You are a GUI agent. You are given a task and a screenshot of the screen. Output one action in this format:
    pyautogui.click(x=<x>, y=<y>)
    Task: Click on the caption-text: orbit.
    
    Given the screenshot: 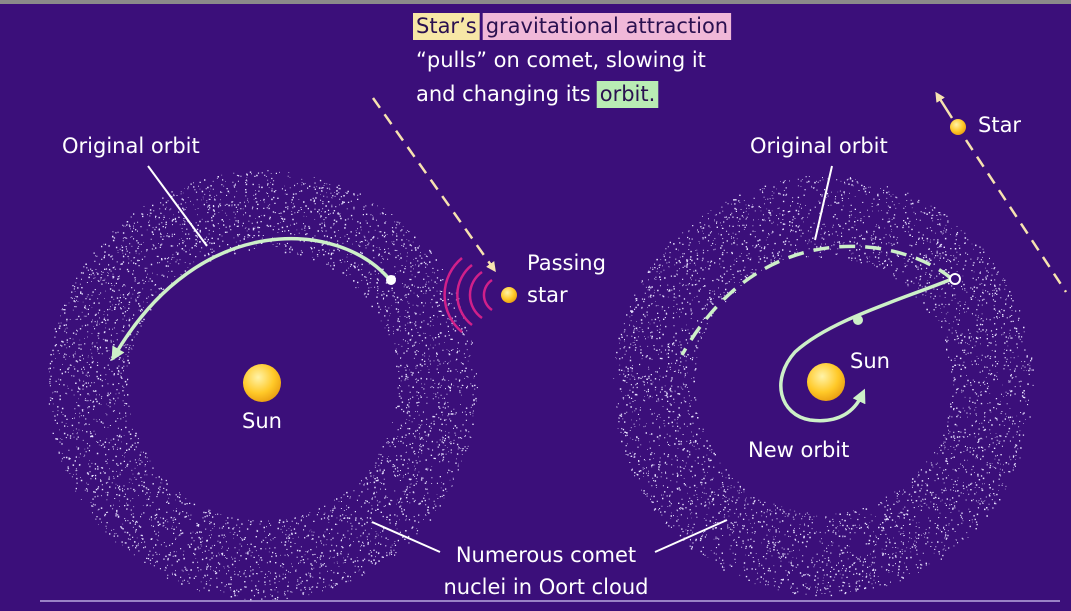 What is the action you would take?
    pyautogui.click(x=628, y=94)
    